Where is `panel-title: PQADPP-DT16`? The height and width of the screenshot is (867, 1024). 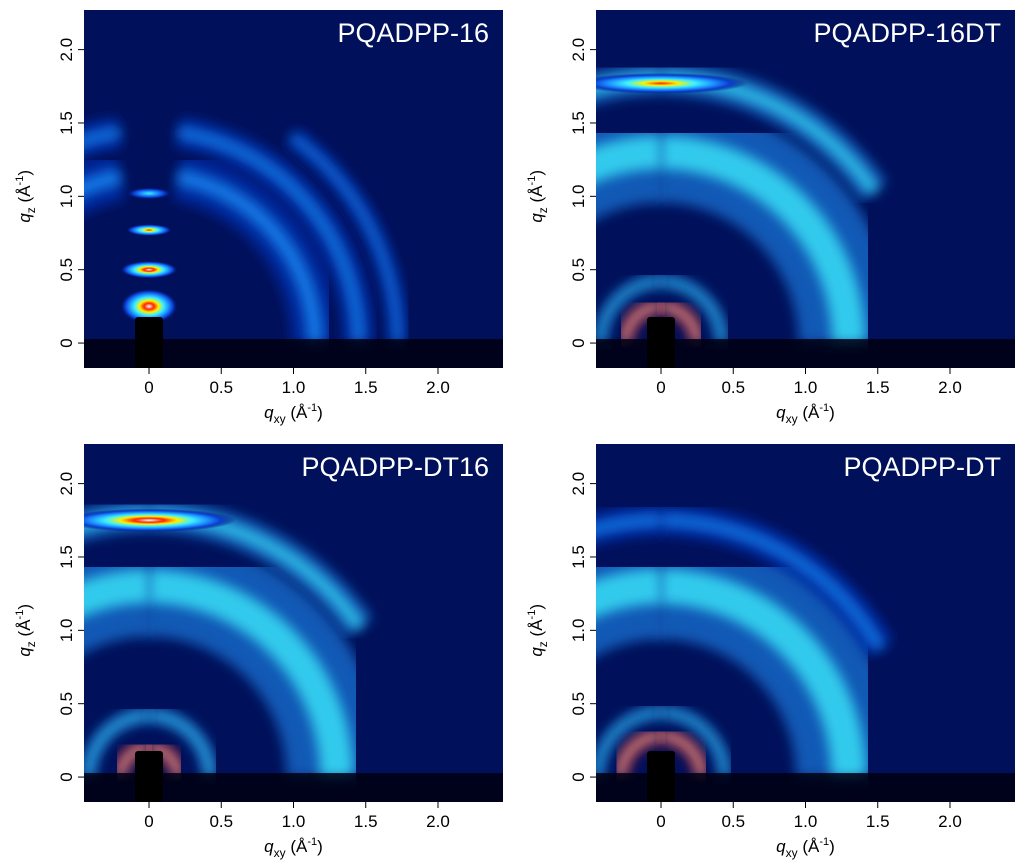
panel-title: PQADPP-DT16 is located at coordinates (395, 467).